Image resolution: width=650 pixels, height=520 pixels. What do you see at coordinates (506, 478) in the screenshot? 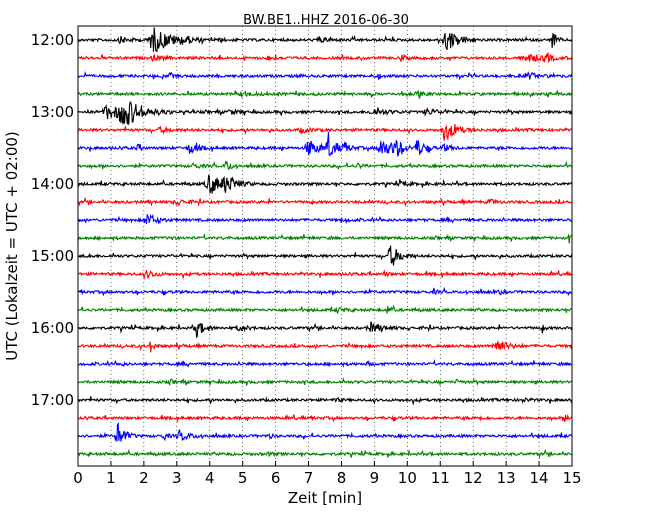
I see `x-tick-label: 13` at bounding box center [506, 478].